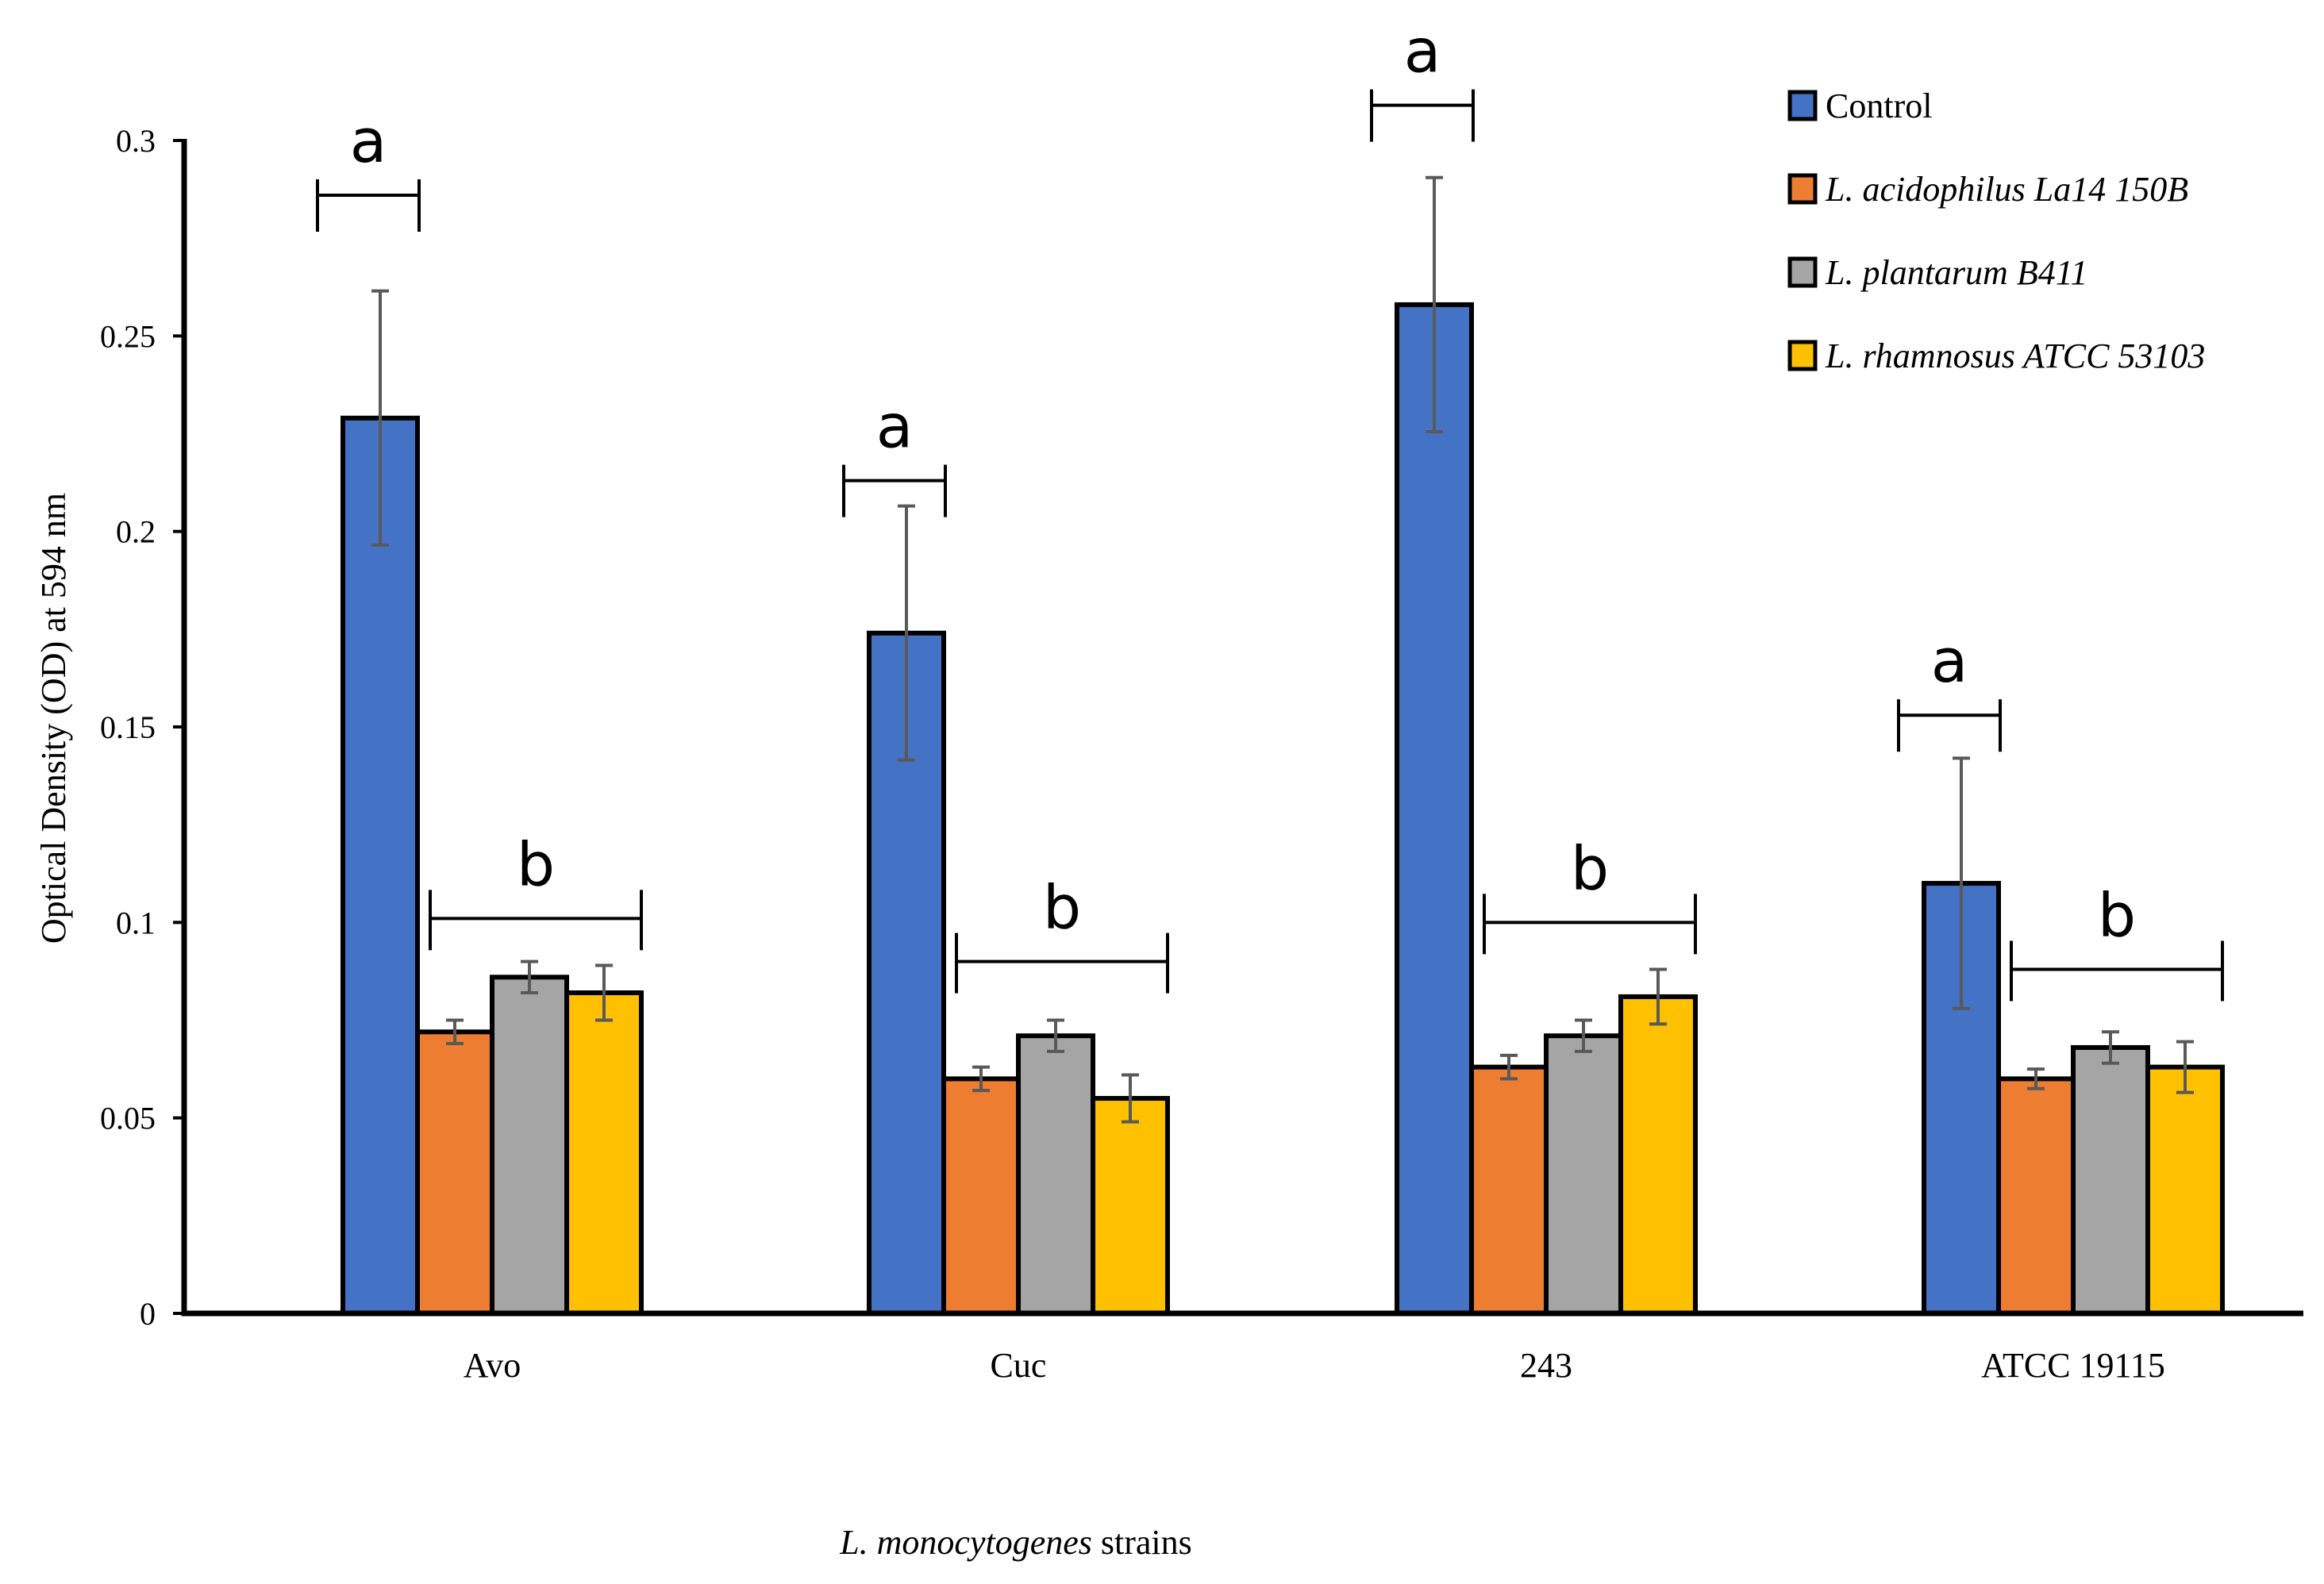 This screenshot has width=2324, height=1584. Describe the element at coordinates (136, 923) in the screenshot. I see `y-tick-label: 0.1` at that location.